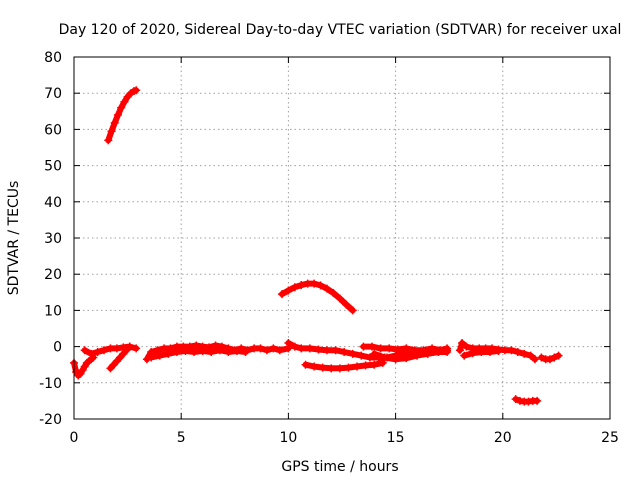 The width and height of the screenshot is (640, 480). Describe the element at coordinates (120, 357) in the screenshot. I see `series-arc-early-dip` at that location.